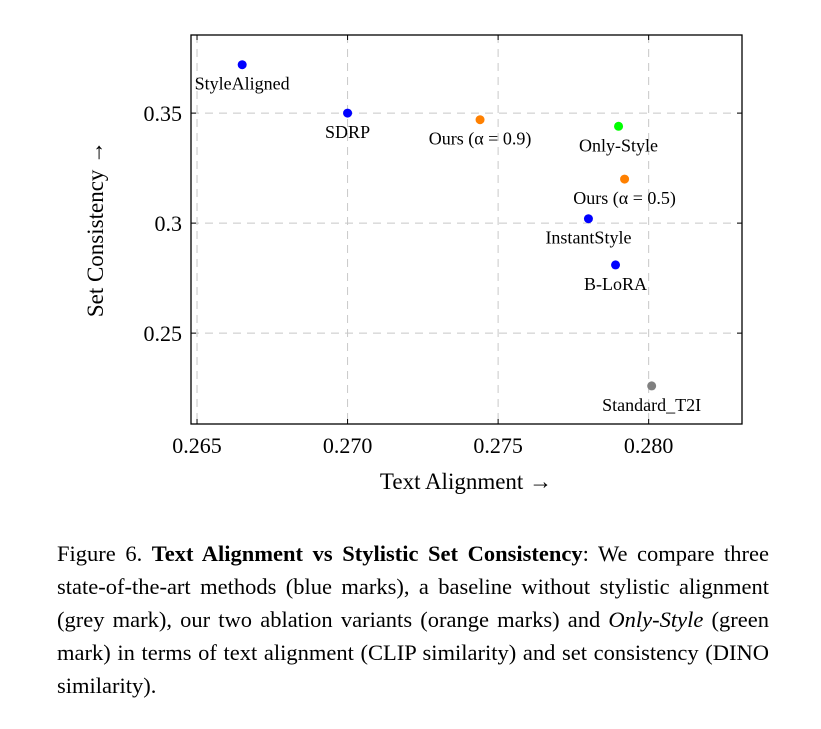 The width and height of the screenshot is (821, 729). I want to click on x-tick-label: 0.265, so click(197, 445).